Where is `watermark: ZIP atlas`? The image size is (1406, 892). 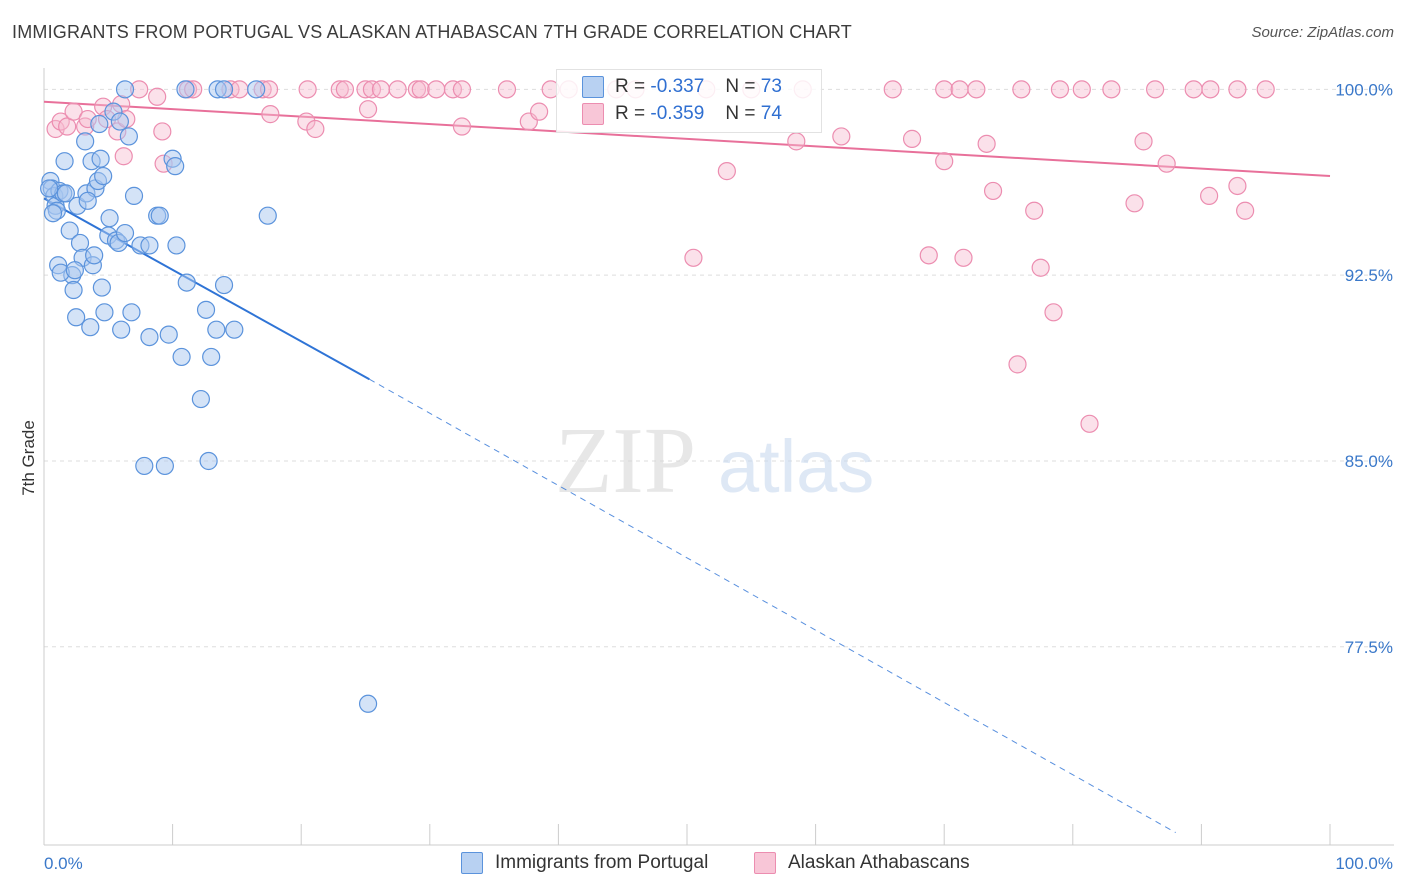
watermark: ZIP atlas is located at coordinates (714, 461).